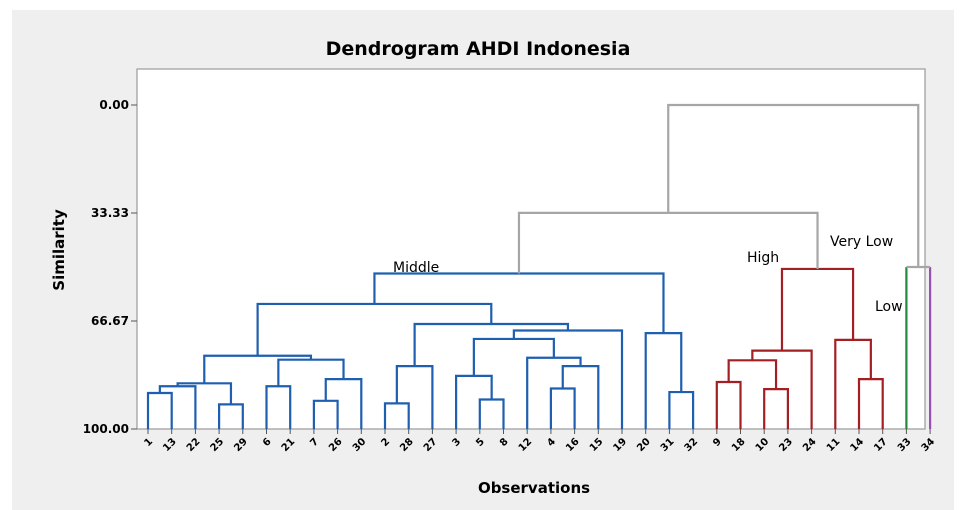 This screenshot has height=510, width=968. I want to click on cluster-annotations: Middle High Low Very Low, so click(648, 274).